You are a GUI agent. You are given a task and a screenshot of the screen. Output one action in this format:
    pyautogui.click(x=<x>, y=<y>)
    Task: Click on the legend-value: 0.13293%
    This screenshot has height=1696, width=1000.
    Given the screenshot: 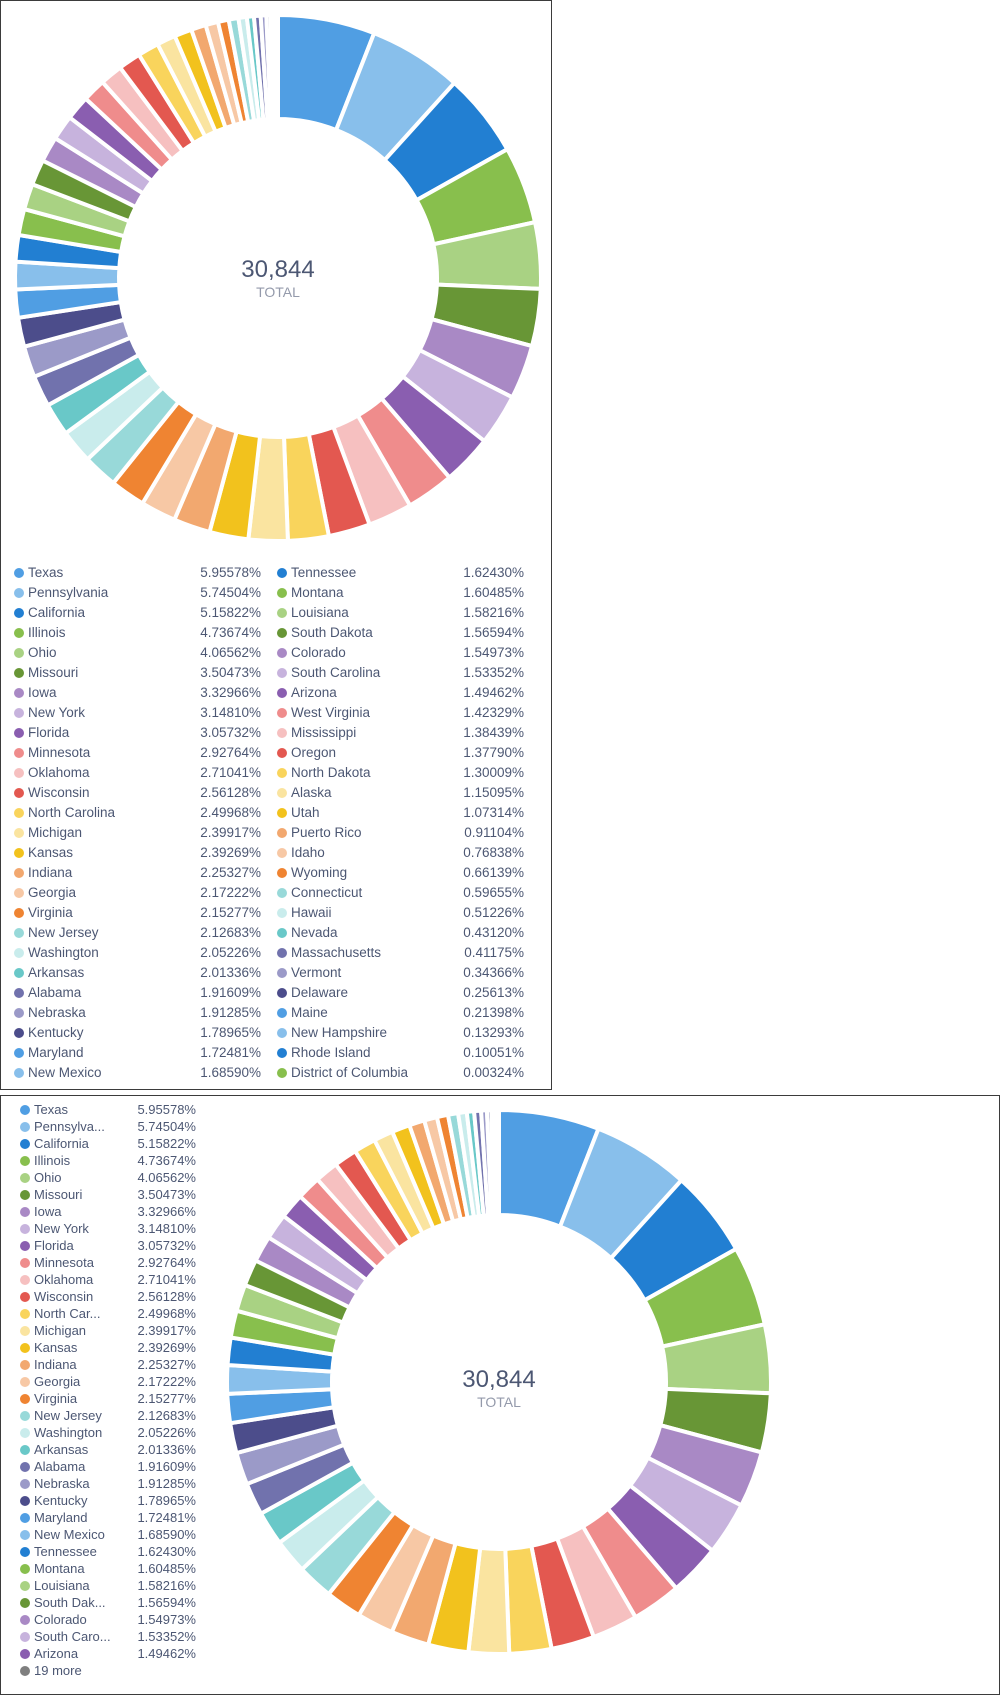 What is the action you would take?
    pyautogui.click(x=493, y=1033)
    